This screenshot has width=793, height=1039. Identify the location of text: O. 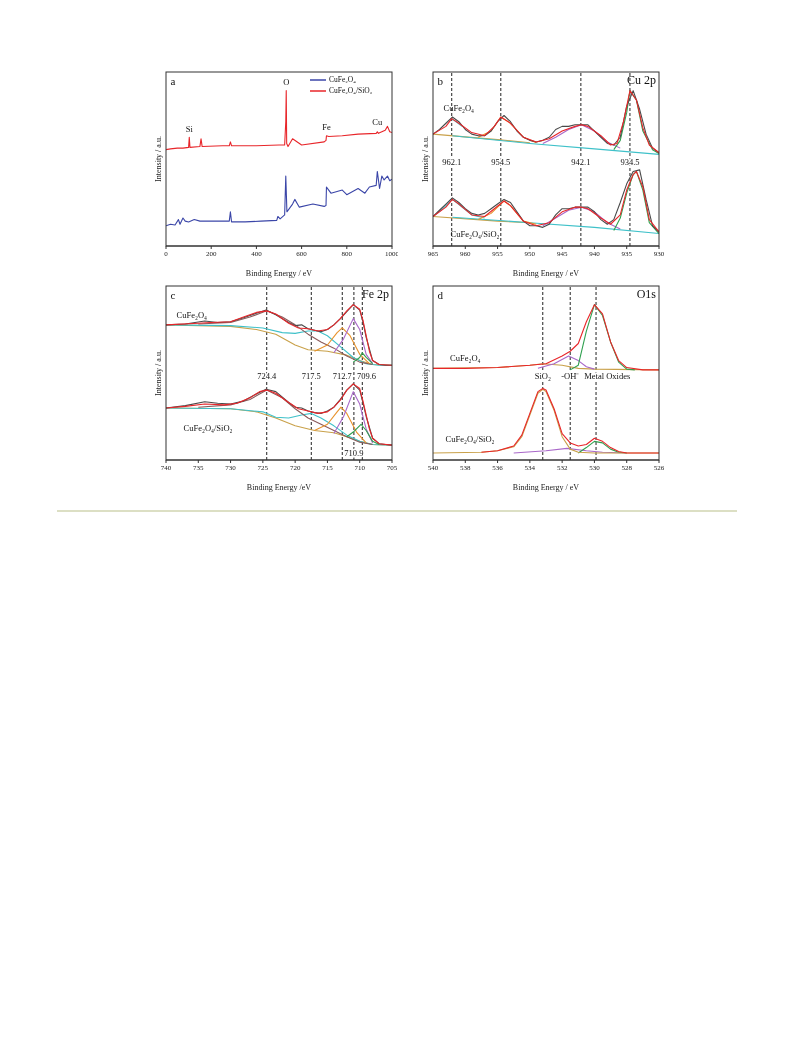
(286, 81).